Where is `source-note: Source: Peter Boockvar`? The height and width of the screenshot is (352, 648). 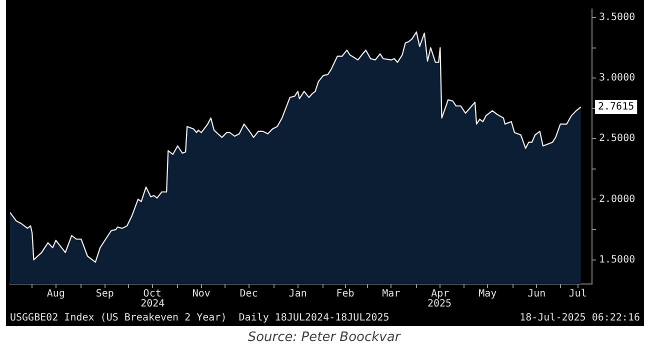 source-note: Source: Peter Boockvar is located at coordinates (324, 337).